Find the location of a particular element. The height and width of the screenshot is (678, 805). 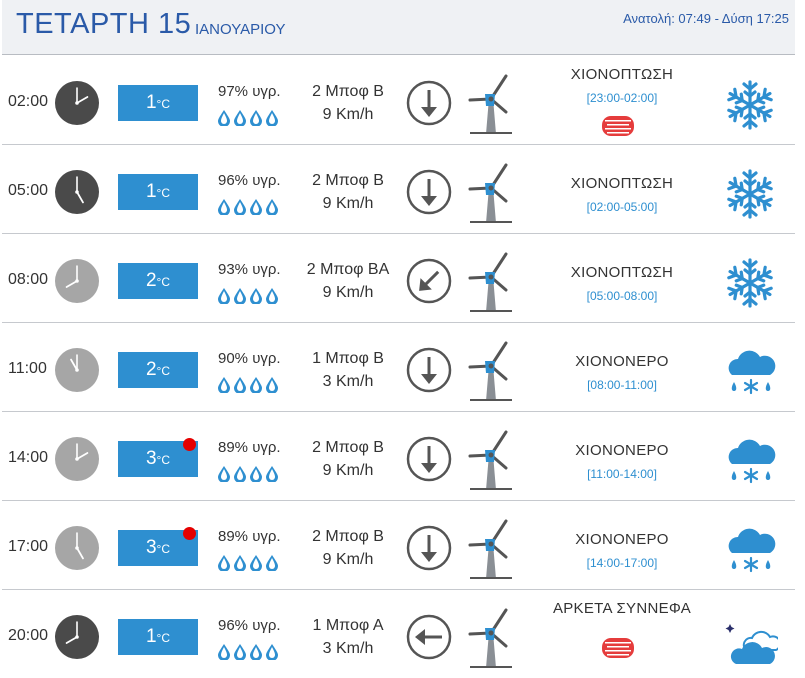

forecast-period: [14:00-17:00] is located at coordinates (622, 563).